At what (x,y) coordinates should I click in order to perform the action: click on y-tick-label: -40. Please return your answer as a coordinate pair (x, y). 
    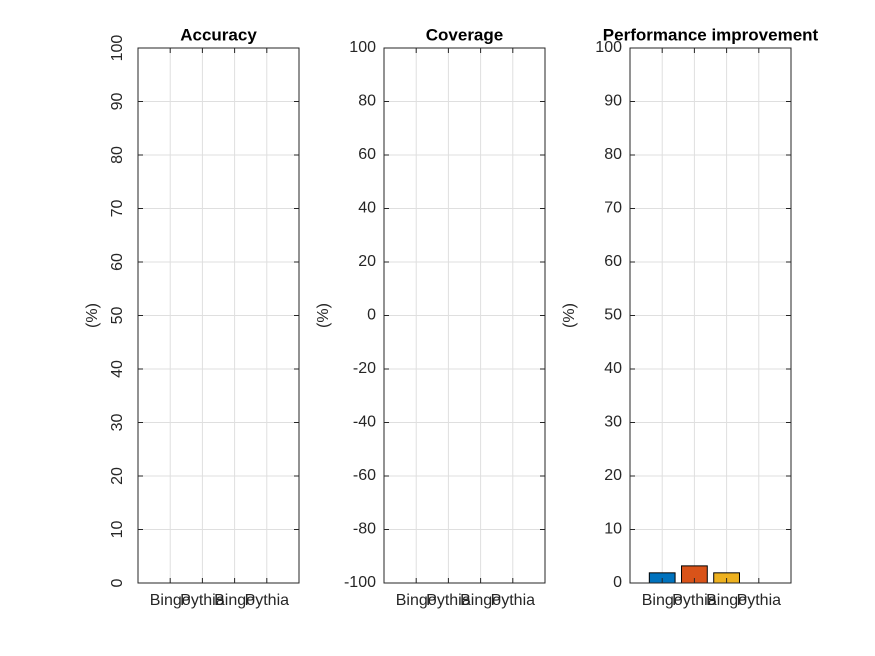
    Looking at the image, I should click on (364, 422).